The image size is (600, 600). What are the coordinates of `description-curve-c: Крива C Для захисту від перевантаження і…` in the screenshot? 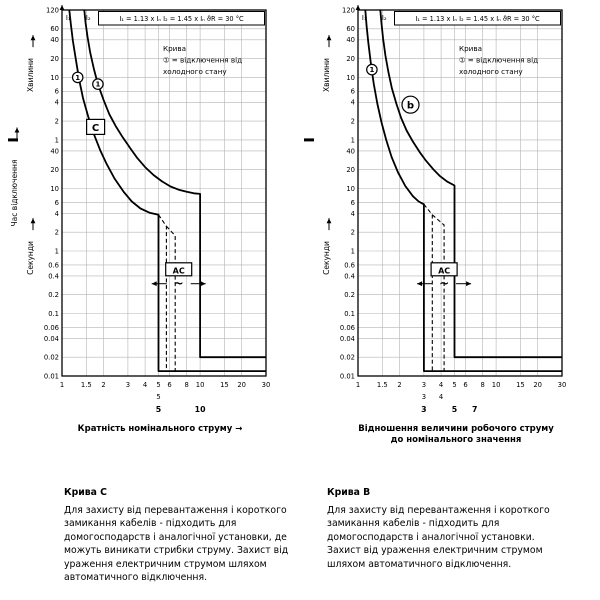 It's located at (177, 536).